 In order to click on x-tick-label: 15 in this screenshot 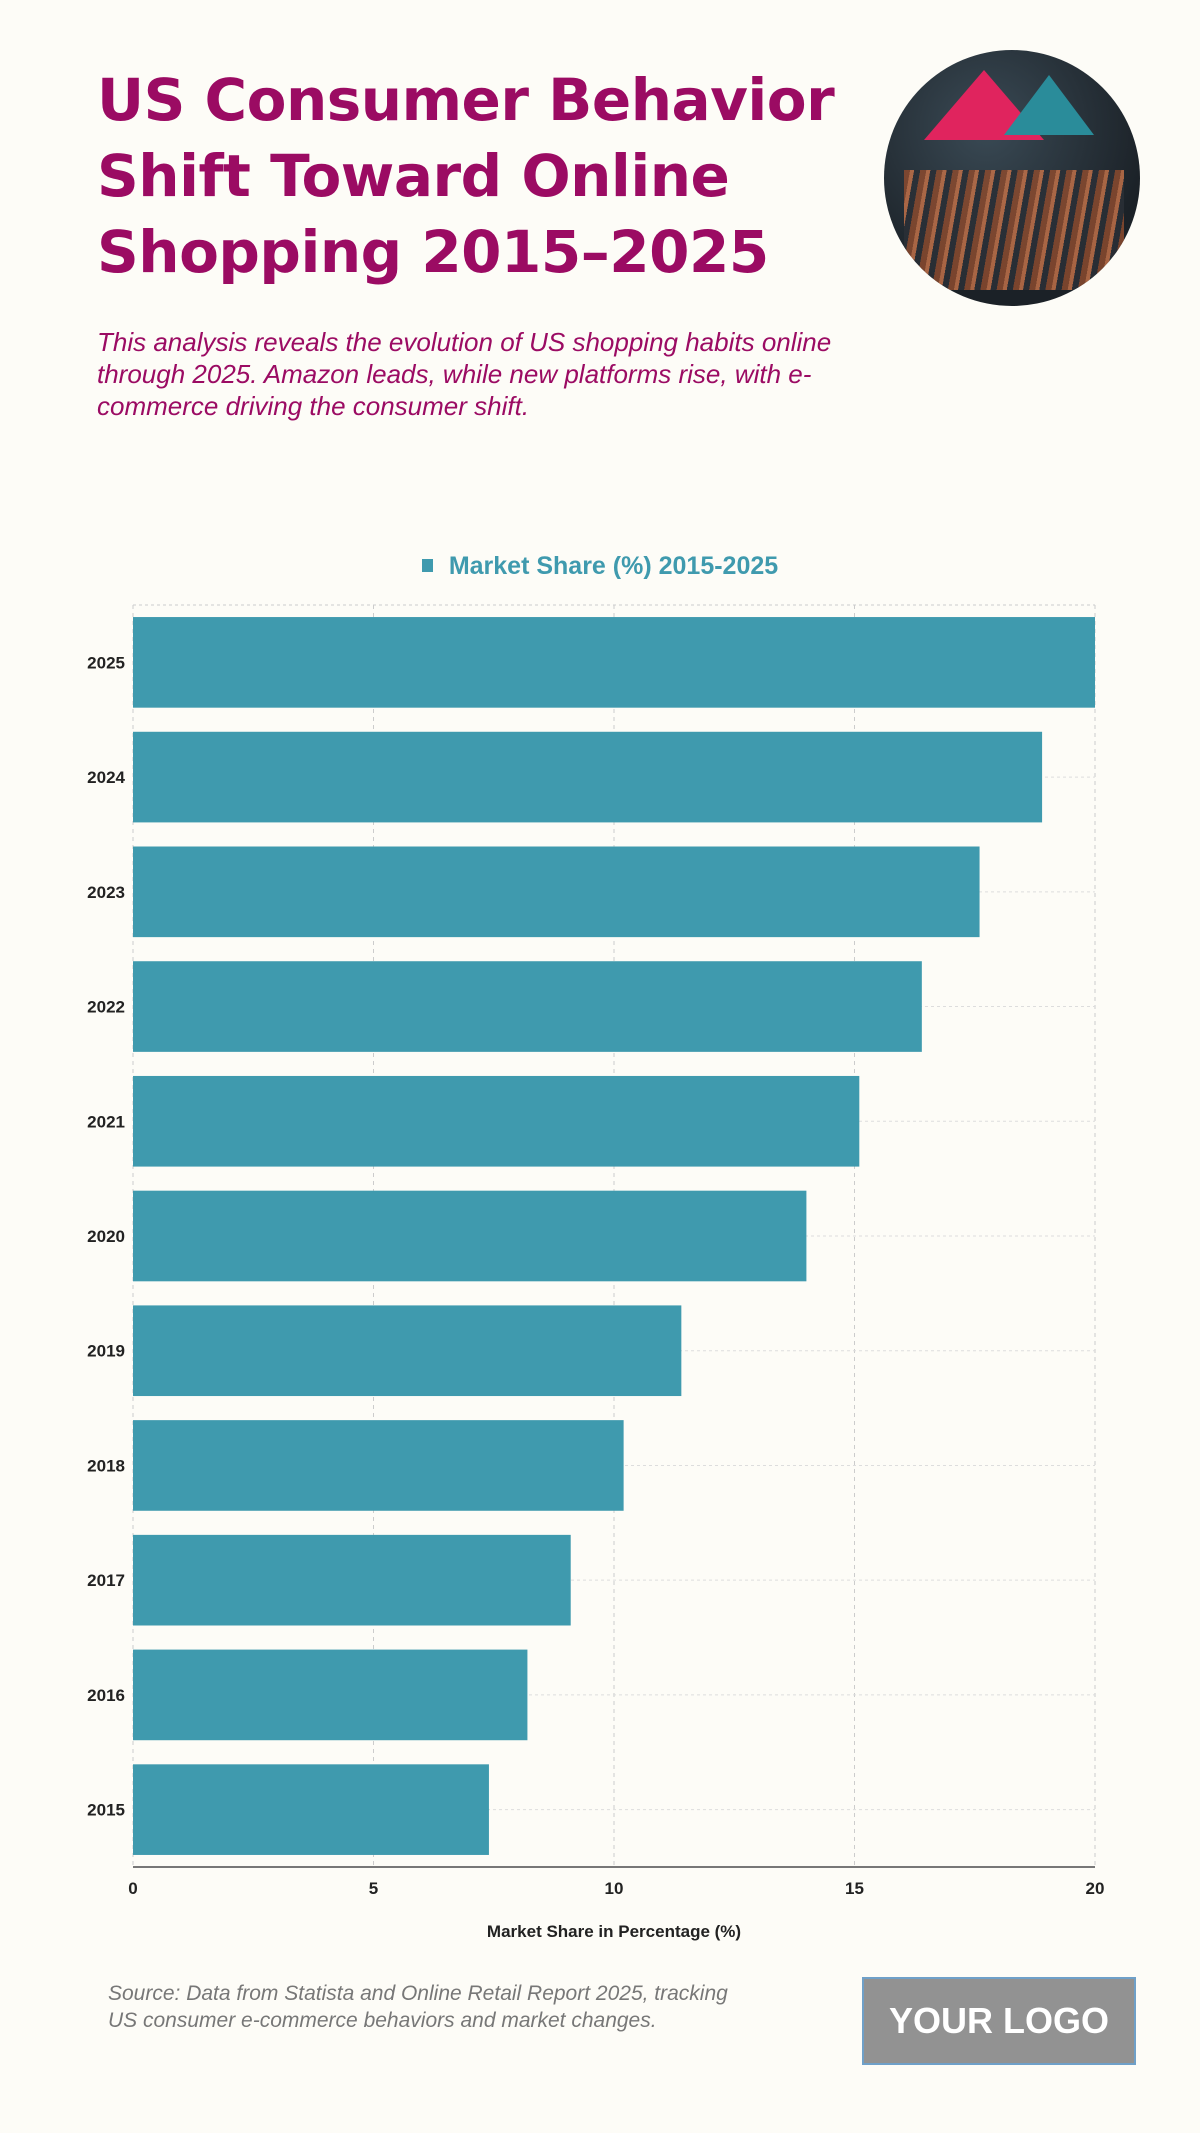, I will do `click(854, 1888)`.